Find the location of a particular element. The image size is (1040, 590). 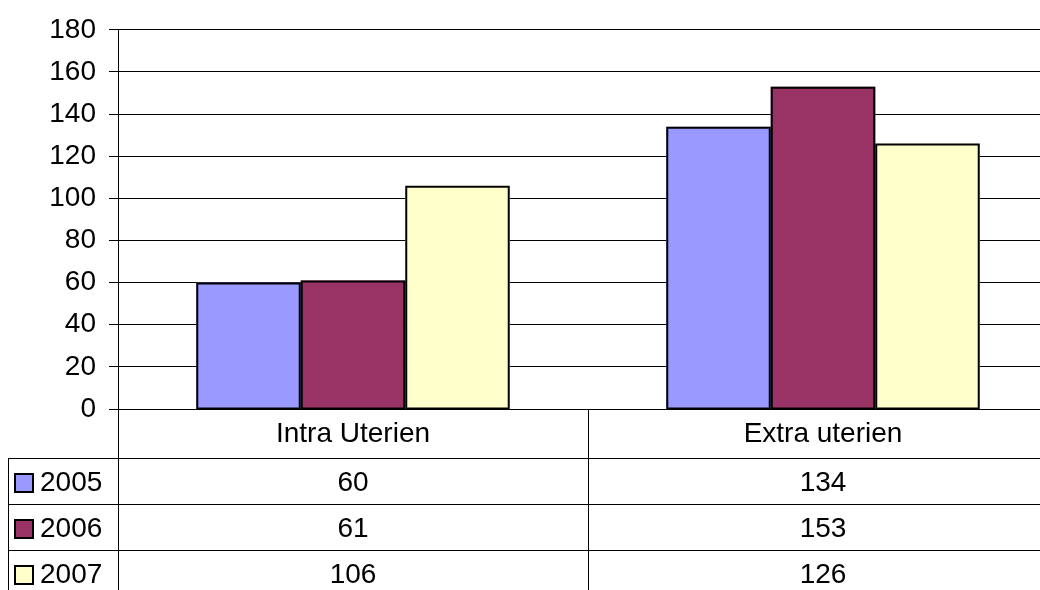

x-tick-label: Extra uterien is located at coordinates (823, 433).